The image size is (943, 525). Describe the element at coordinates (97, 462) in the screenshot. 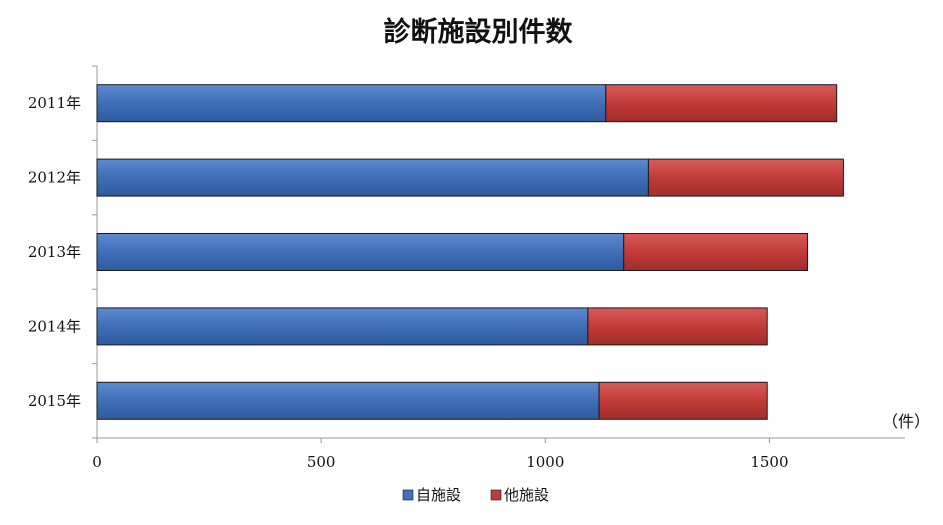

I see `x-tick-label: 0` at that location.